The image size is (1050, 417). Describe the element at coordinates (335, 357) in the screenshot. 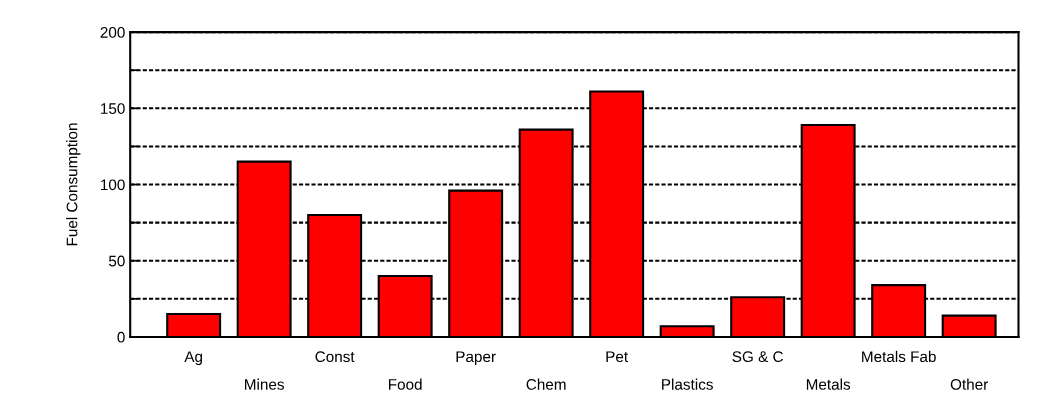

I see `x-tick-label: Const` at that location.